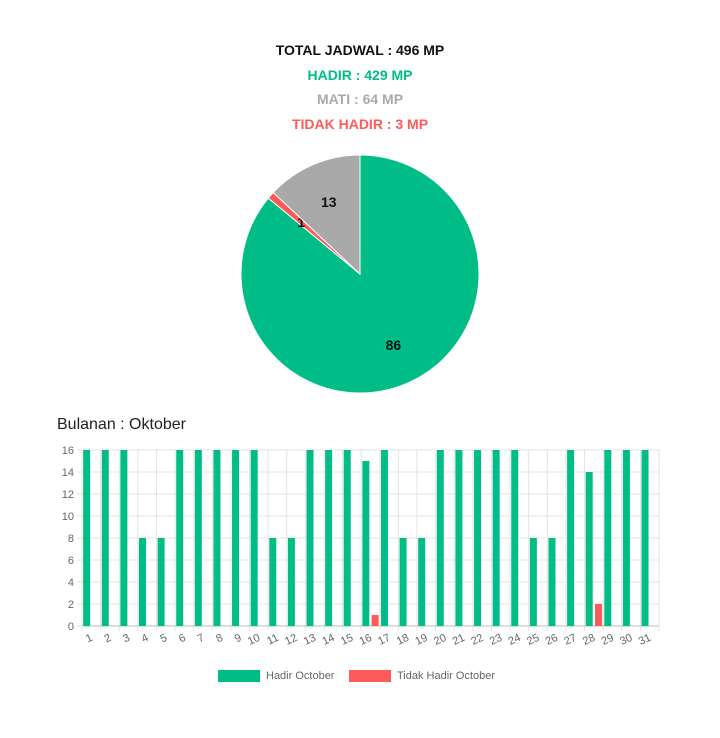 The image size is (720, 738). What do you see at coordinates (360, 75) in the screenshot?
I see `hadir-text: HADIR : 429 MP` at bounding box center [360, 75].